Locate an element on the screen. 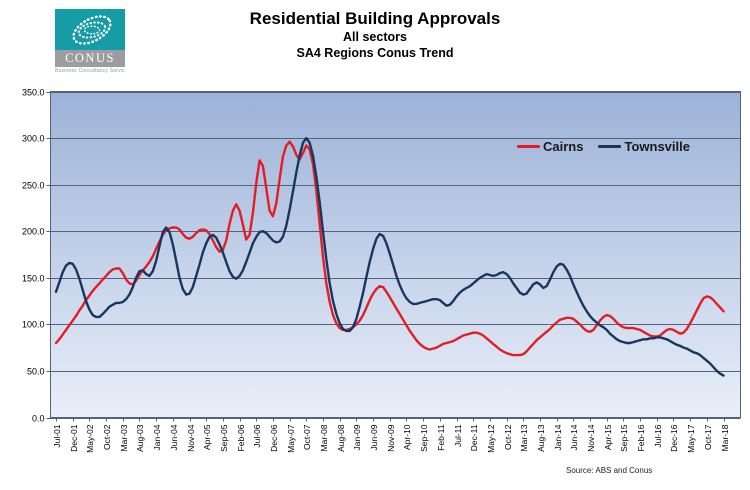 The width and height of the screenshot is (750, 490). x-axis-label: Sep-10 is located at coordinates (424, 438).